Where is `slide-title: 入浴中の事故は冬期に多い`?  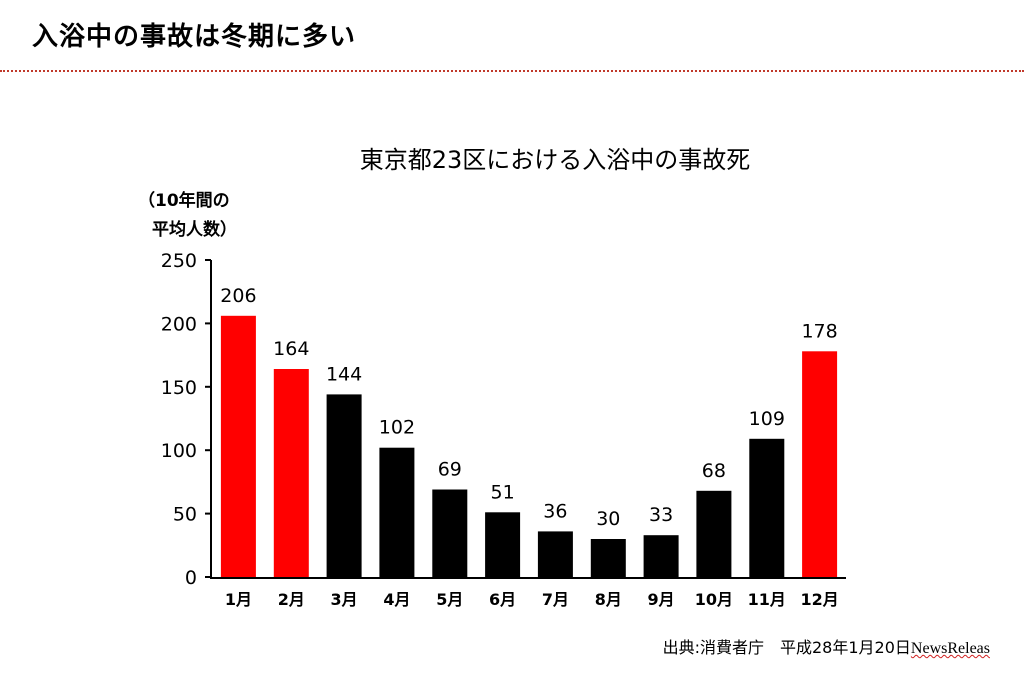
slide-title: 入浴中の事故は冬期に多い is located at coordinates (194, 37).